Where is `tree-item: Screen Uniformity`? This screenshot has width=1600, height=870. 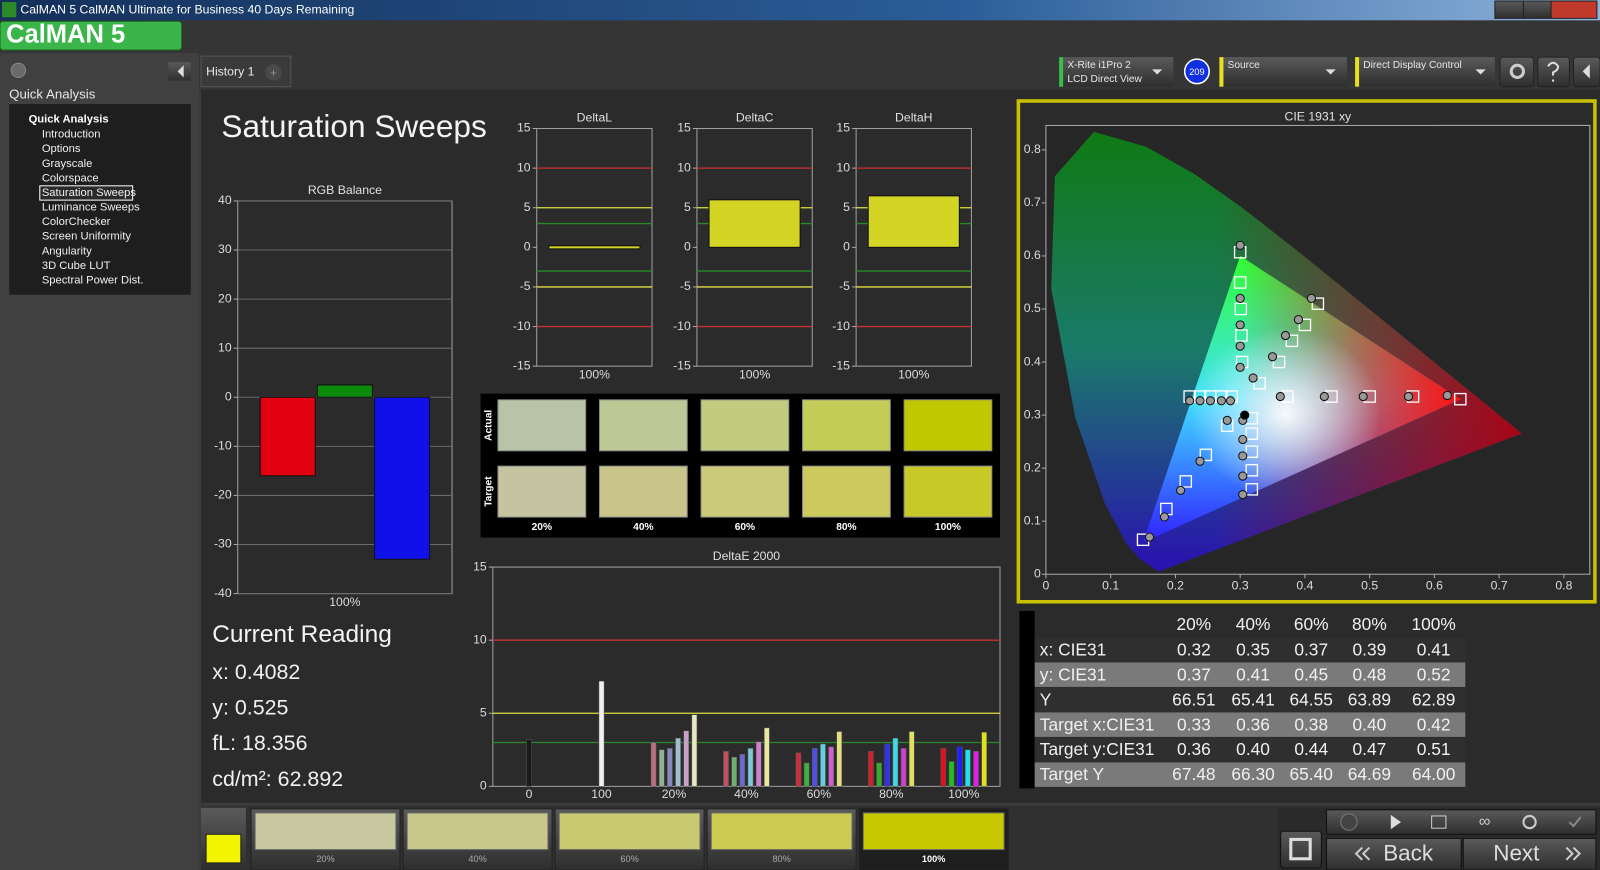 tree-item: Screen Uniformity is located at coordinates (87, 237).